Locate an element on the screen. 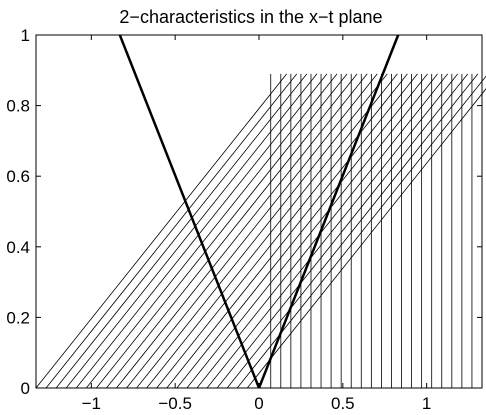 The height and width of the screenshot is (415, 486). x-tick-label: −0.5 is located at coordinates (175, 403).